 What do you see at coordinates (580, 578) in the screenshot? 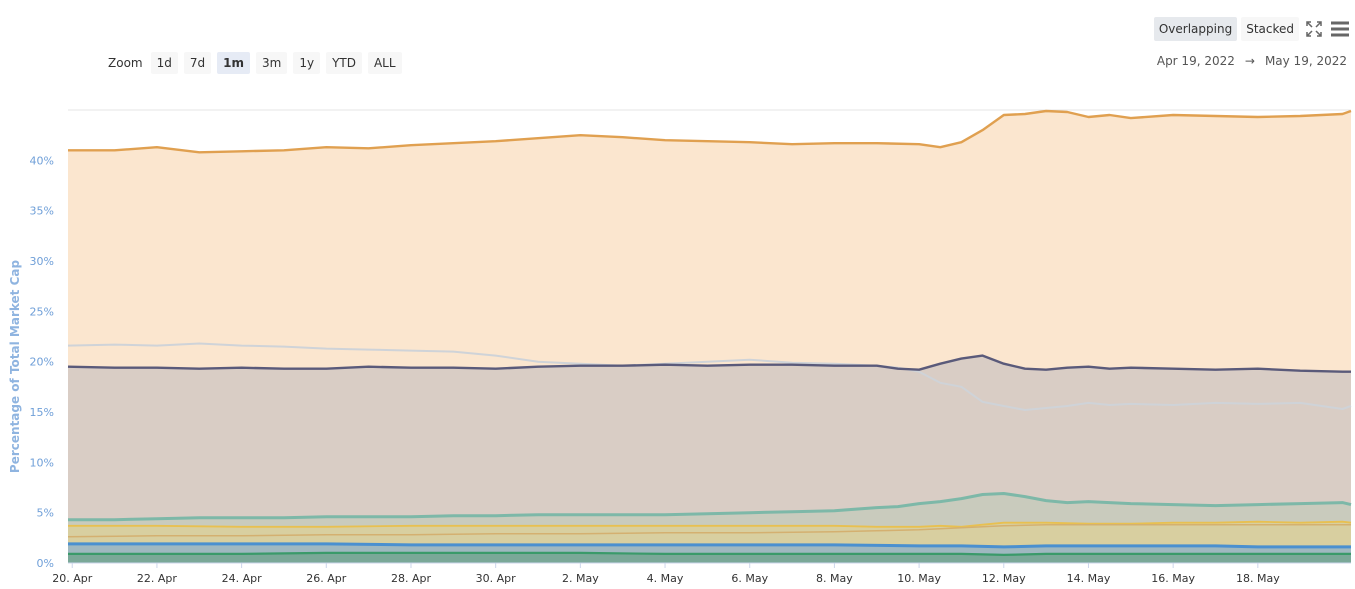
I see `x-tick-label: 2. May` at bounding box center [580, 578].